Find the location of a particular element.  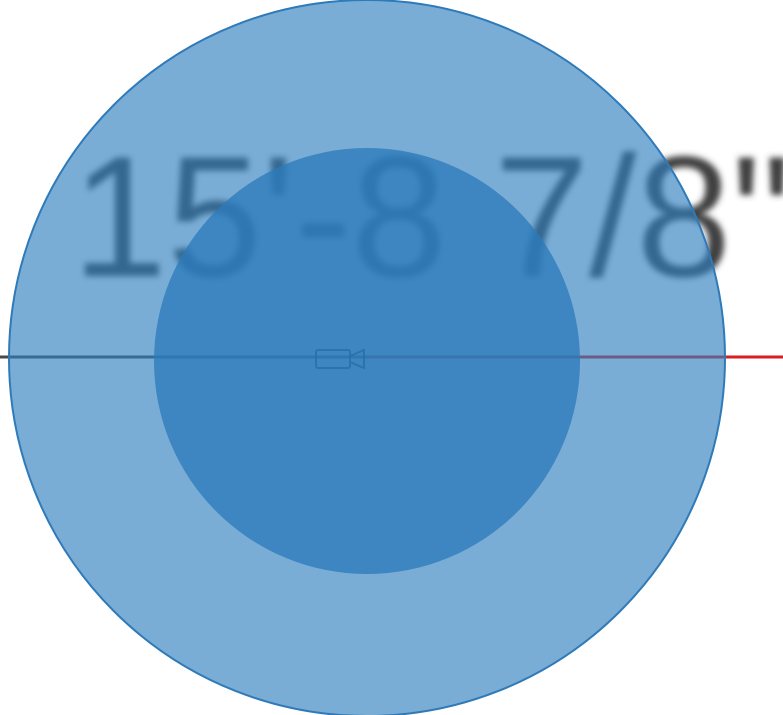

camera-icon is located at coordinates (340, 359).